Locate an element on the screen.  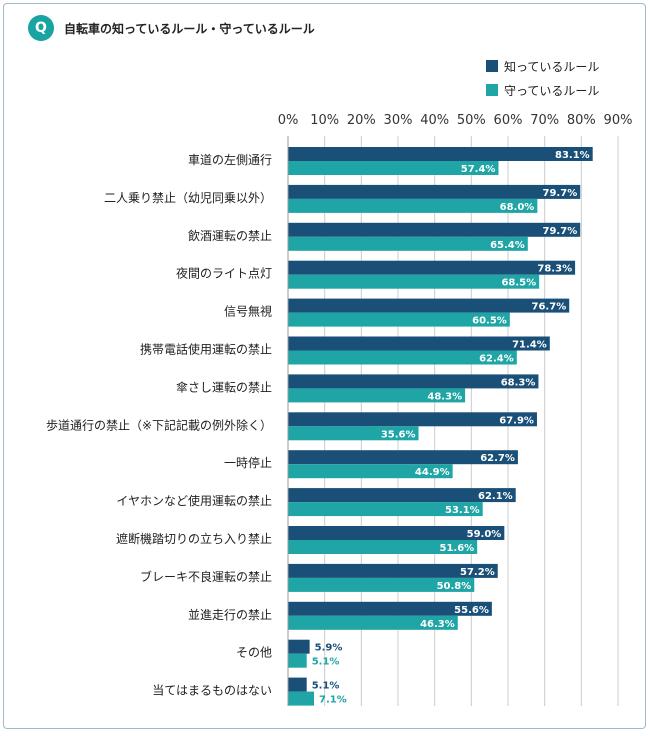
data-label: 67.9% is located at coordinates (516, 420).